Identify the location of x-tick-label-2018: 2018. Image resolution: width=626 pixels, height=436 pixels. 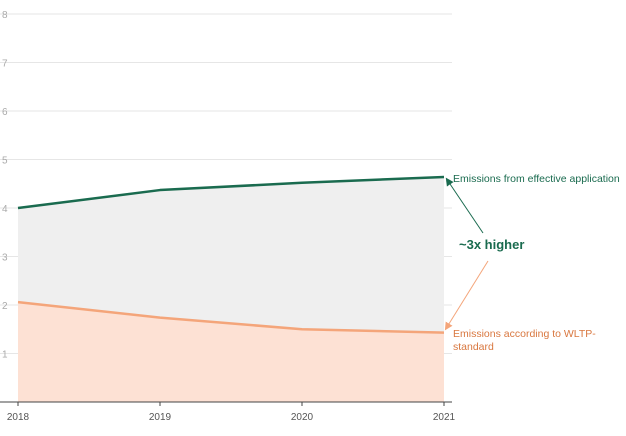
(18, 417).